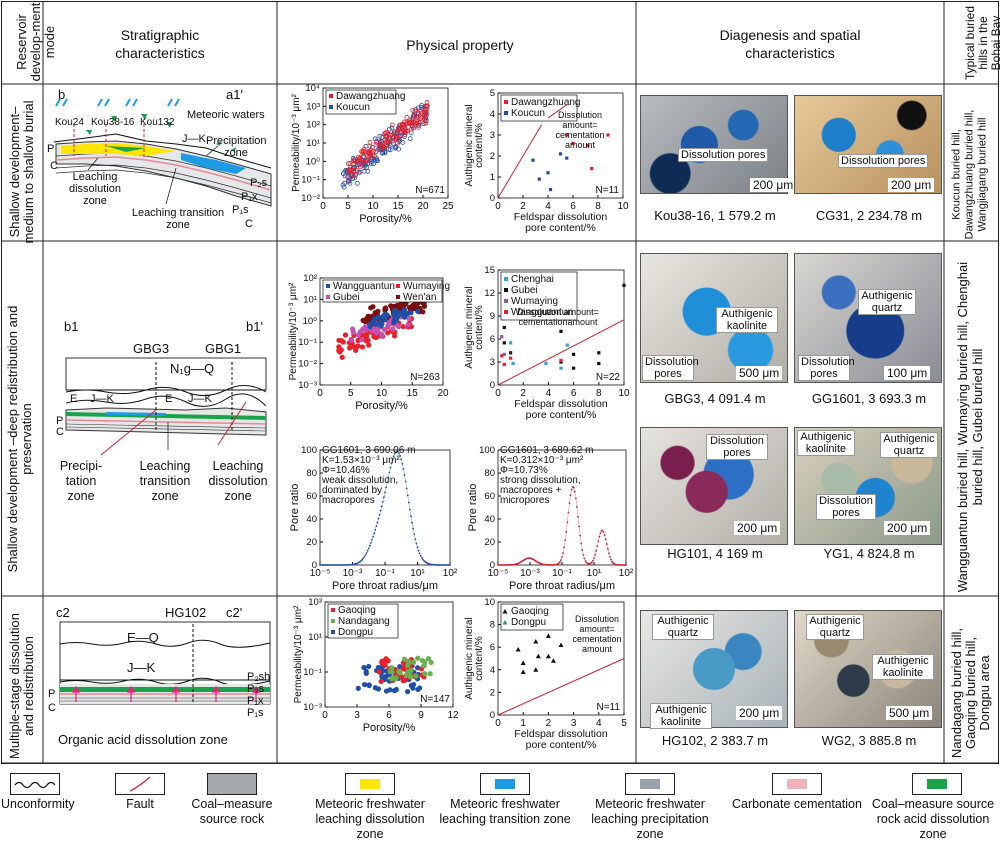 This screenshot has height=846, width=1000. What do you see at coordinates (421, 715) in the screenshot?
I see `row3-perm-xtick-label: 9` at bounding box center [421, 715].